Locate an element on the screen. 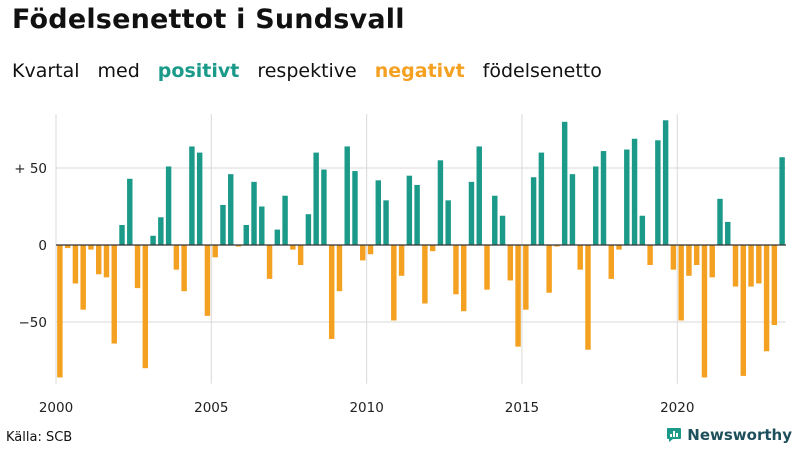  subtitle-word-med: med is located at coordinates (118, 71).